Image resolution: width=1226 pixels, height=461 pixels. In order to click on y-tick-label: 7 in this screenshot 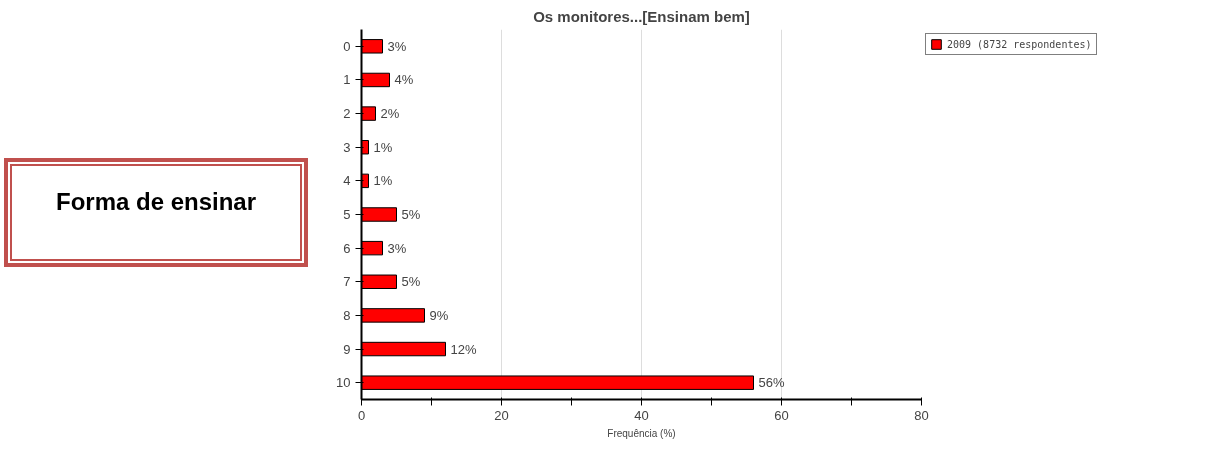, I will do `click(347, 282)`.